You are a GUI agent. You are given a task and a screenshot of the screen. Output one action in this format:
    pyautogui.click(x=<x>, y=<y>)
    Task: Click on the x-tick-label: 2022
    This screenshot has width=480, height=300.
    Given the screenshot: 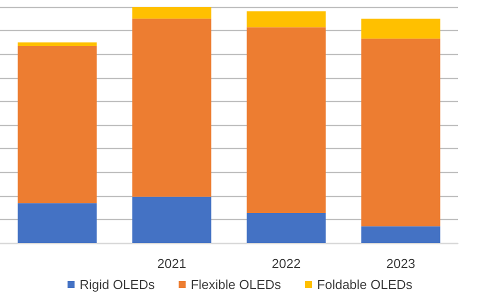 What is the action you would take?
    pyautogui.click(x=286, y=263)
    